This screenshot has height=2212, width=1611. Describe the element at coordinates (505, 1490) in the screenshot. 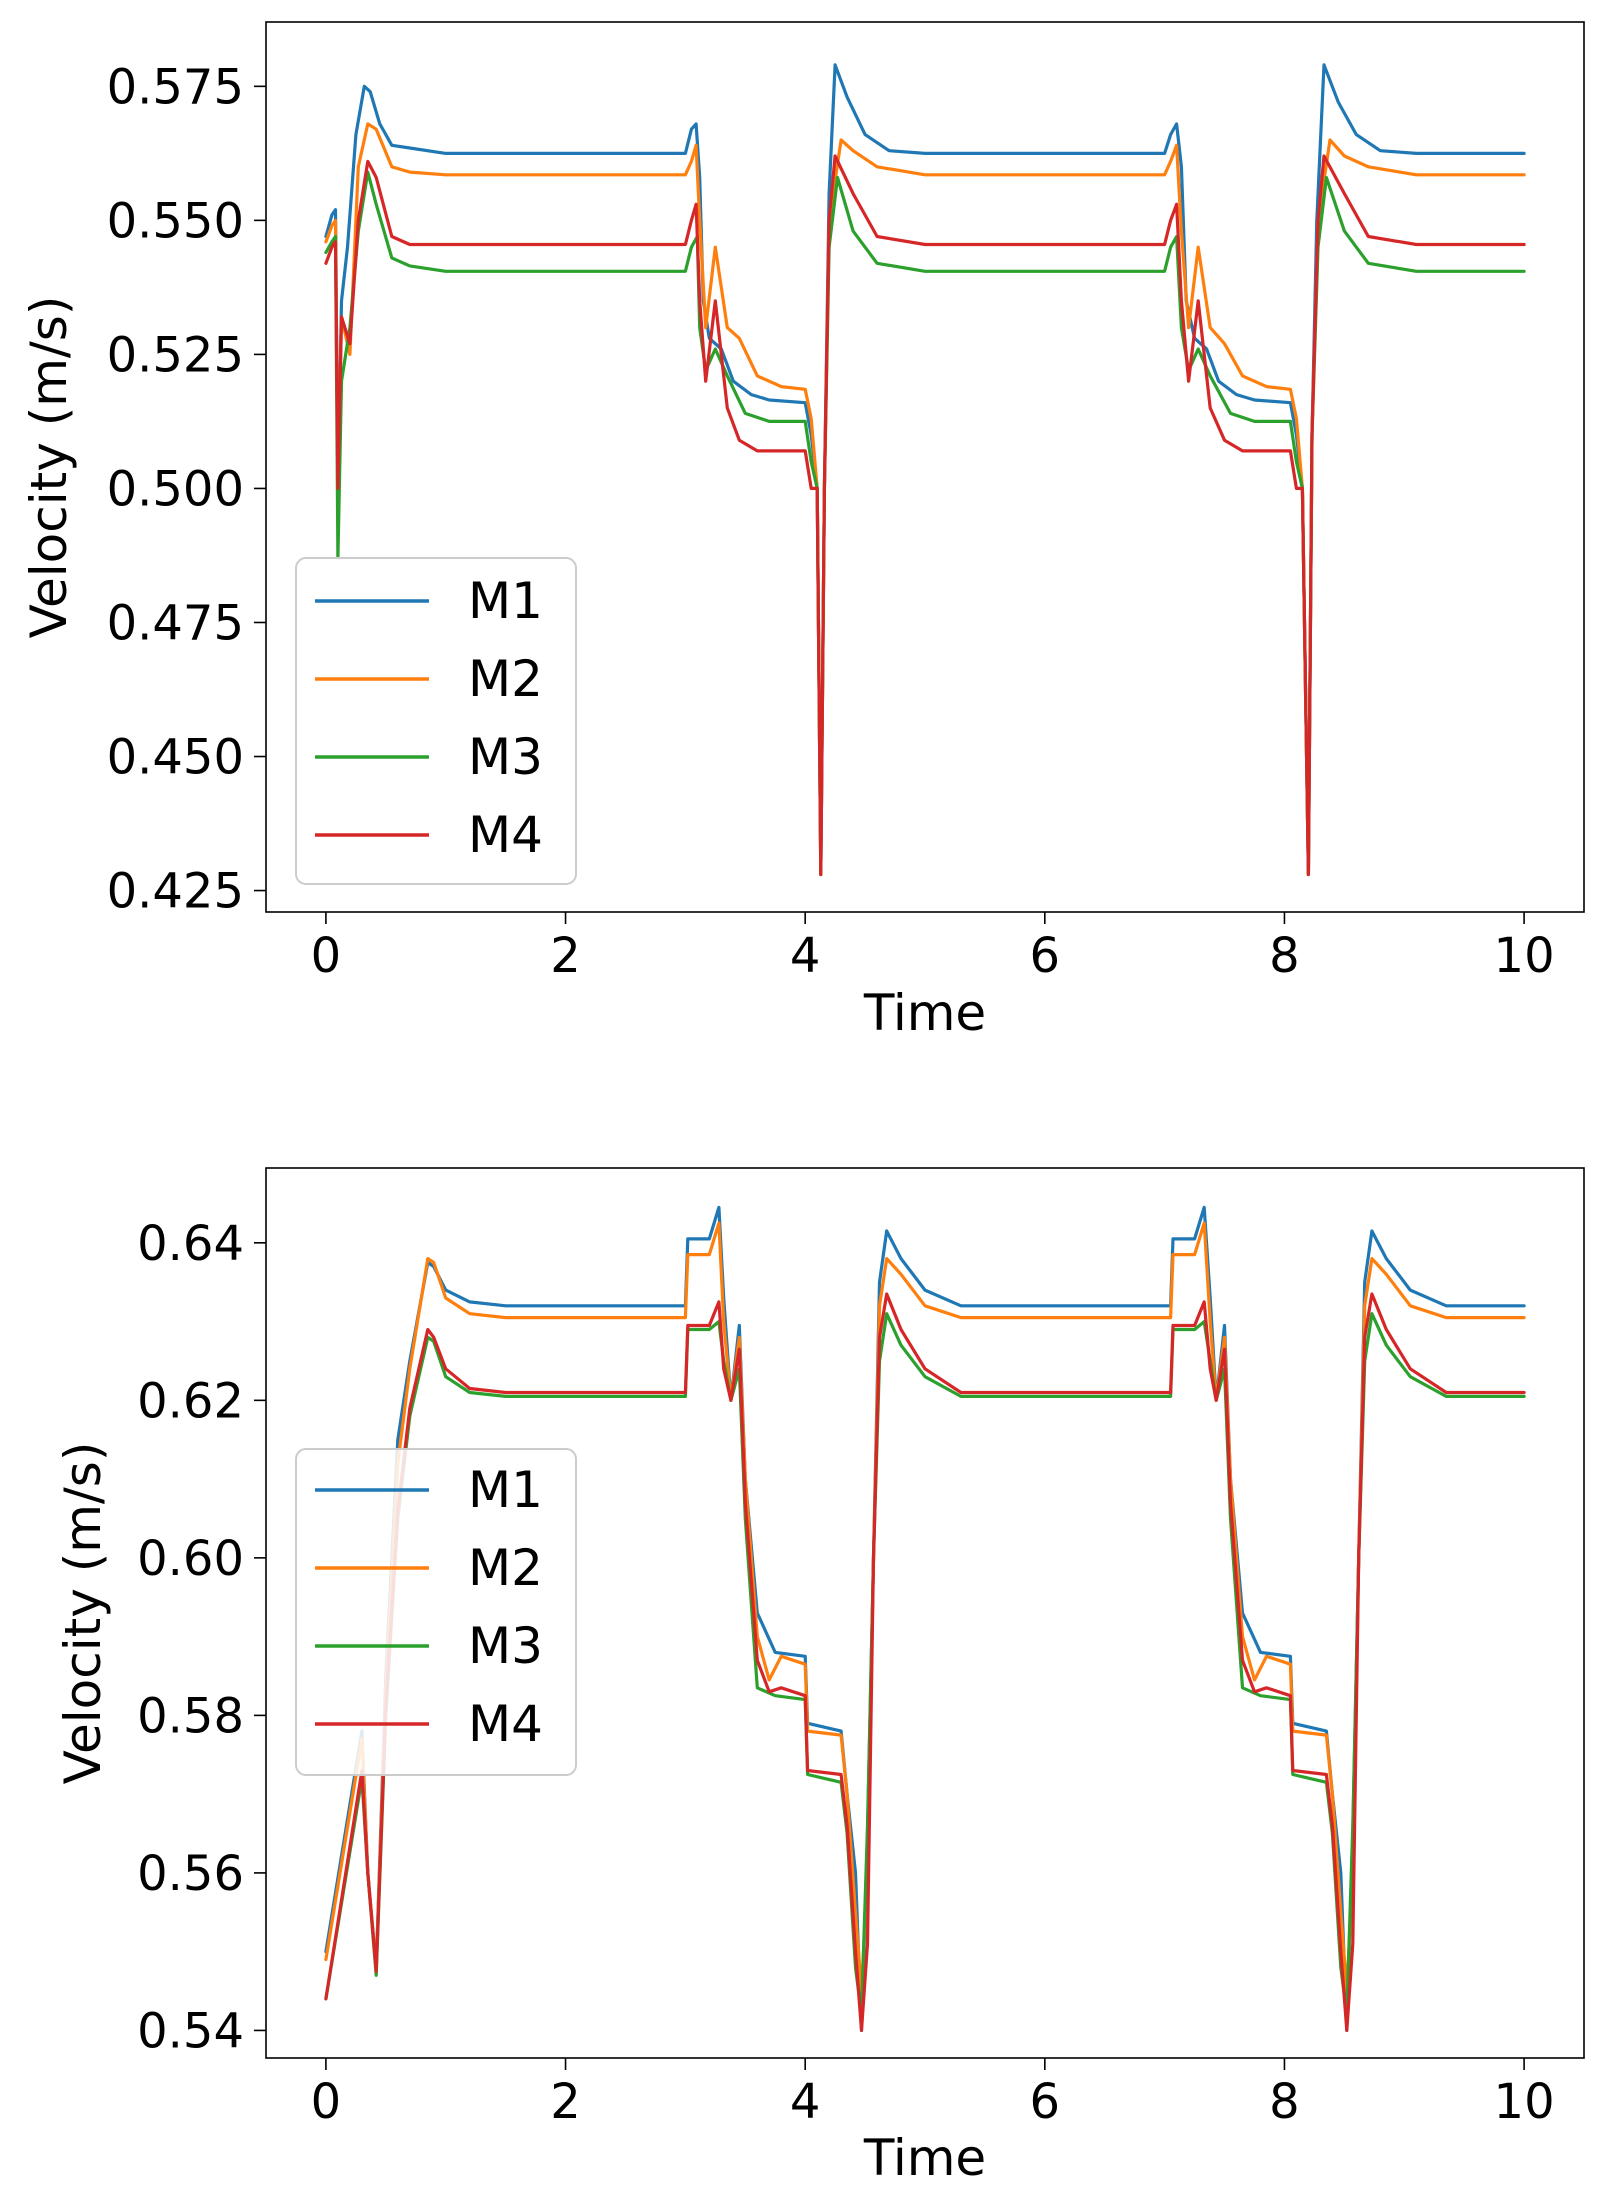

I see `chart-2-legend-label-m1: M1` at that location.